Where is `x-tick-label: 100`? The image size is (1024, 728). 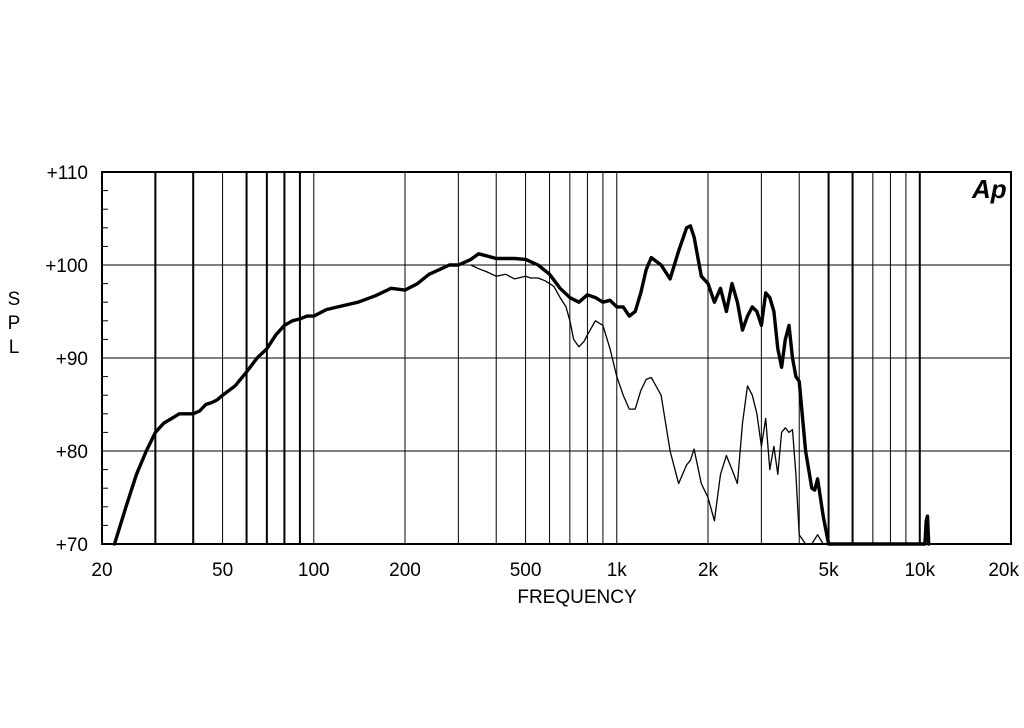 x-tick-label: 100 is located at coordinates (314, 570).